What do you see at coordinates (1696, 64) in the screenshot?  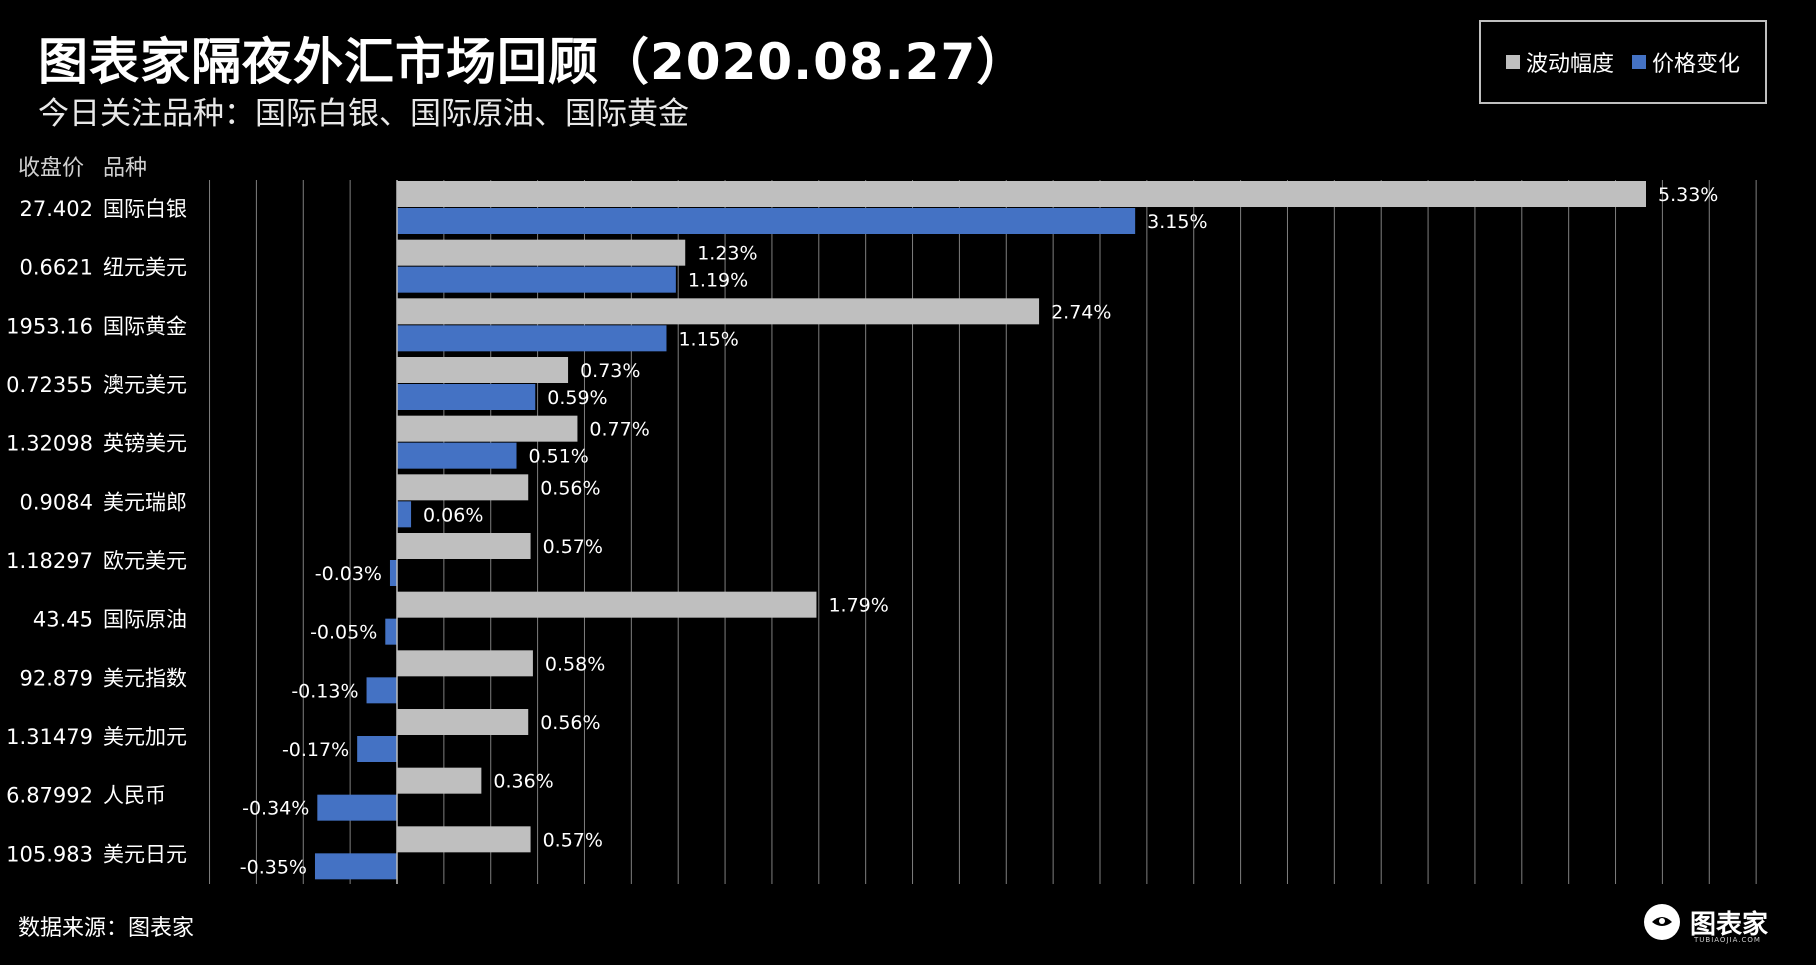 I see `legend-label-change: 价格变化` at bounding box center [1696, 64].